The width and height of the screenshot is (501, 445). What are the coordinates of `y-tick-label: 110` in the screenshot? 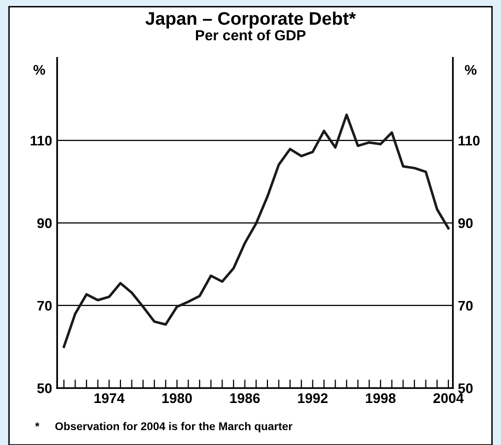 It's located at (41, 141).